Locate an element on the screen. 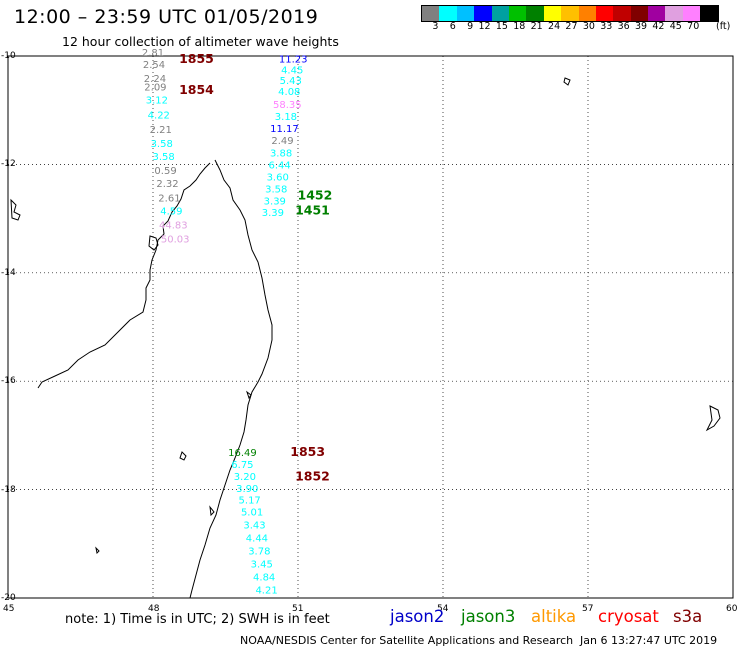  satellite-altika: altika is located at coordinates (554, 616).